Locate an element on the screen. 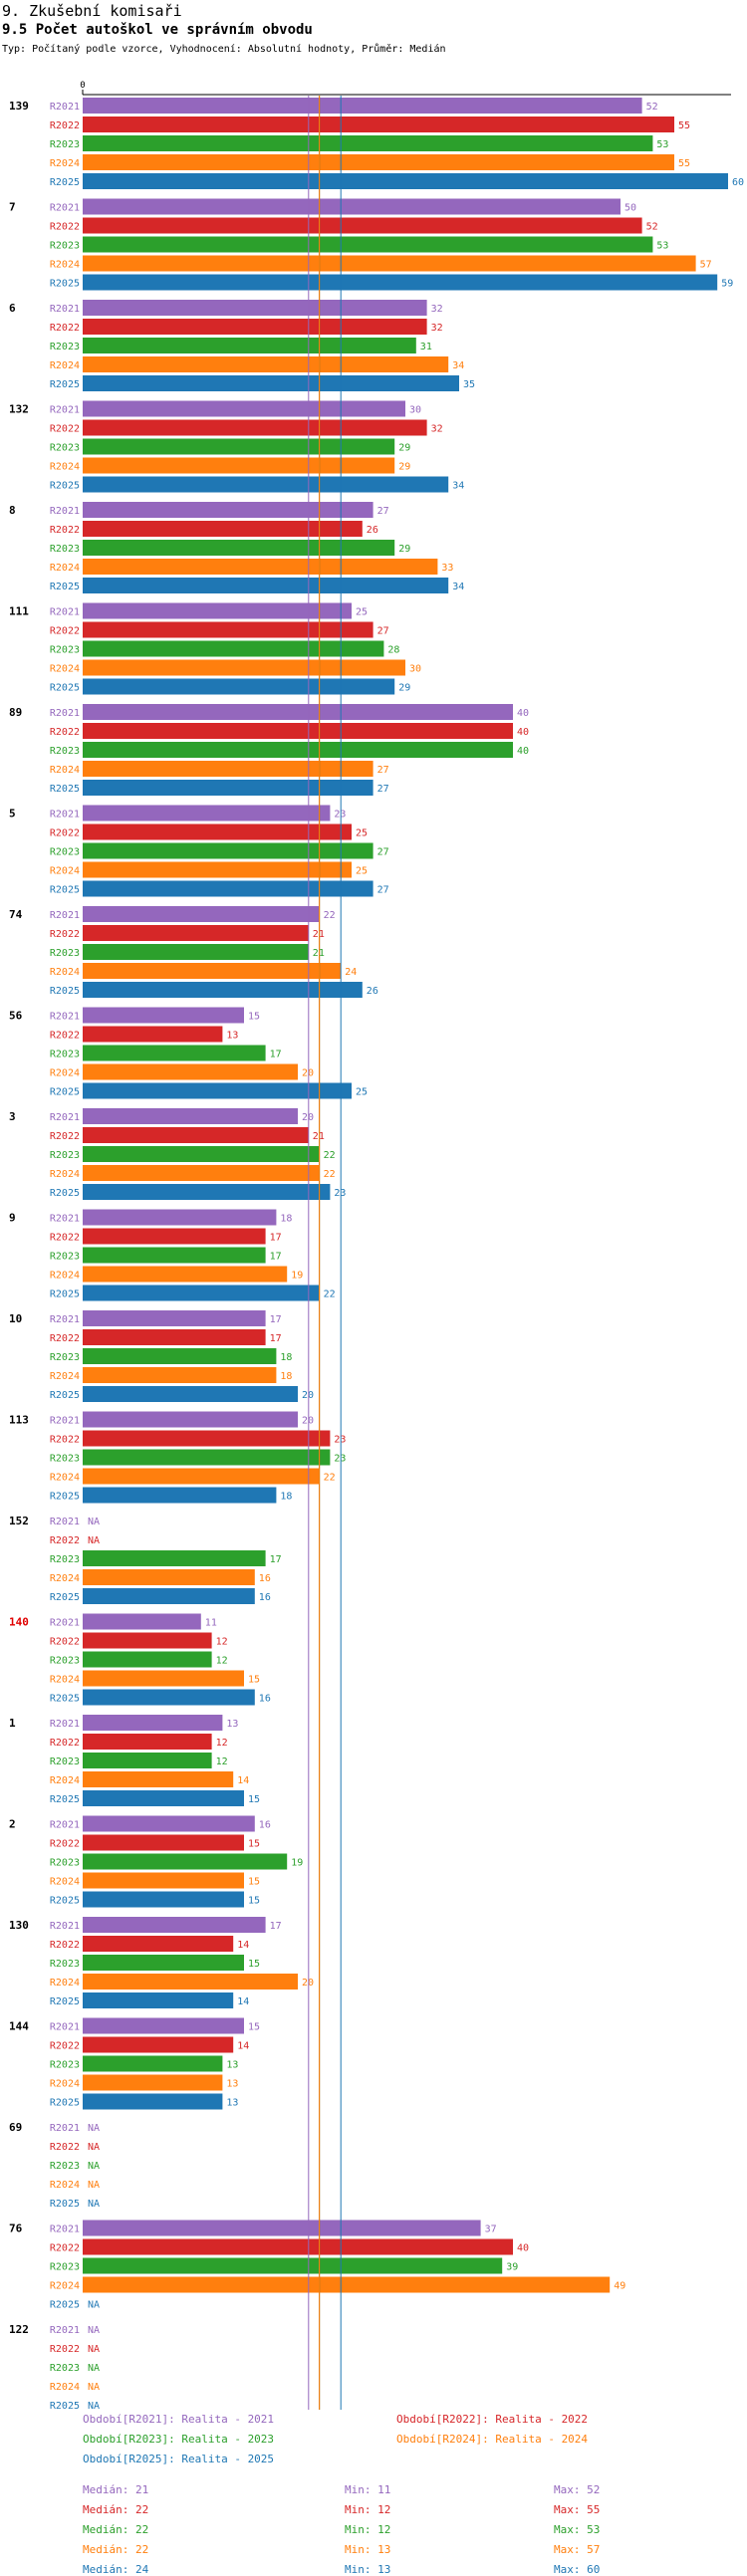 This screenshot has height=2576, width=747. group-label: 2 is located at coordinates (13, 1824).